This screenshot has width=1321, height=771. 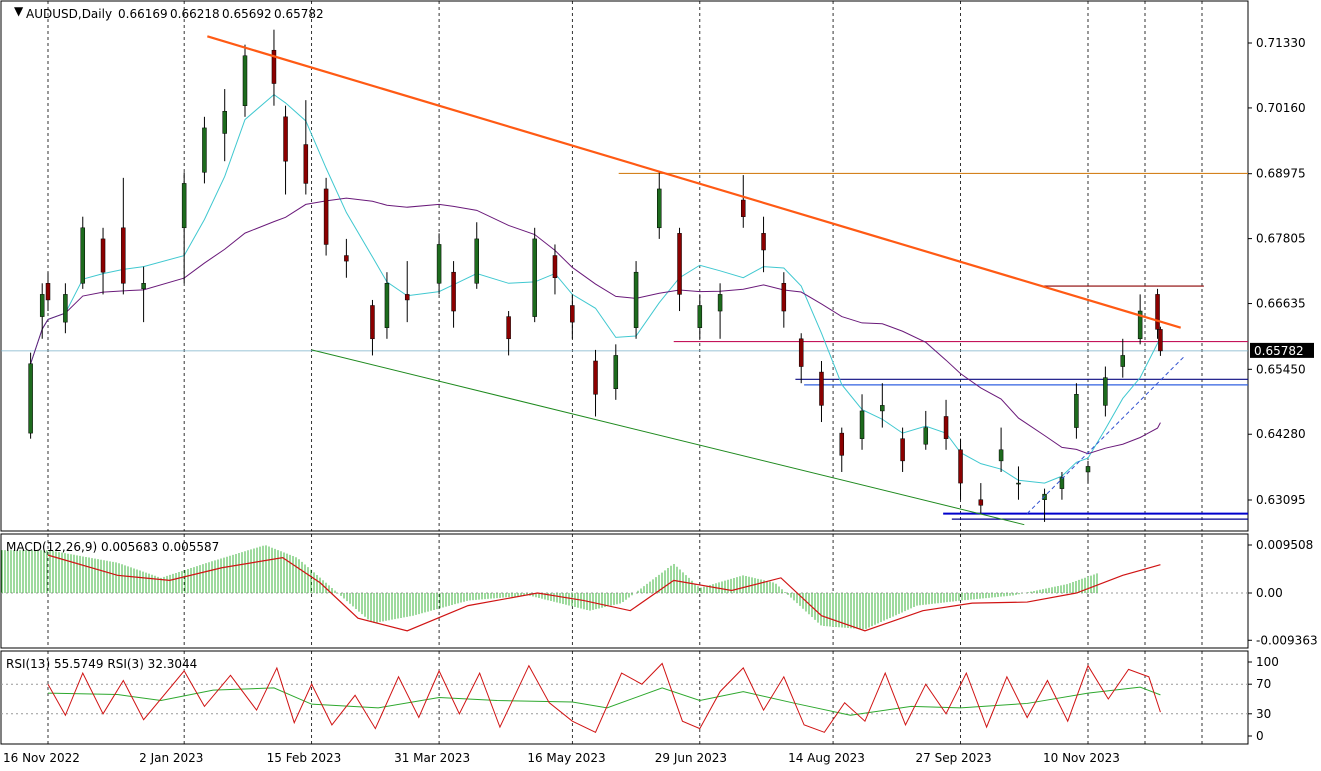 I want to click on x-tick-label: 27 Sep 2023, so click(x=954, y=758).